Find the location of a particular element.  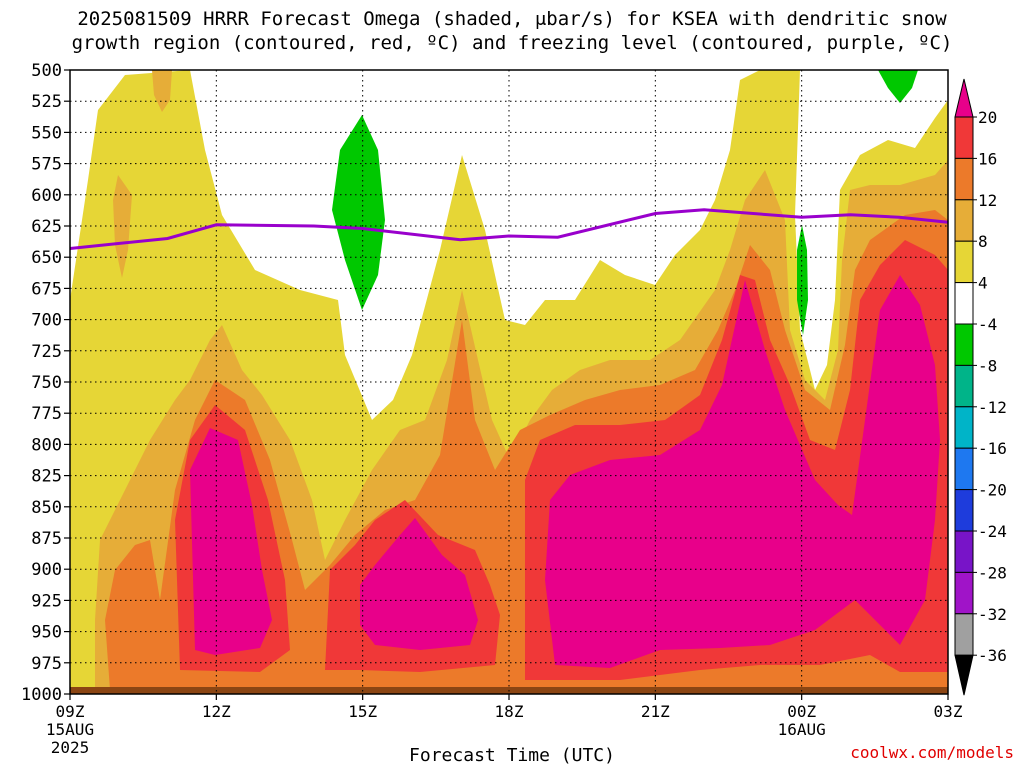

colorbar-label: 4 is located at coordinates (983, 283).